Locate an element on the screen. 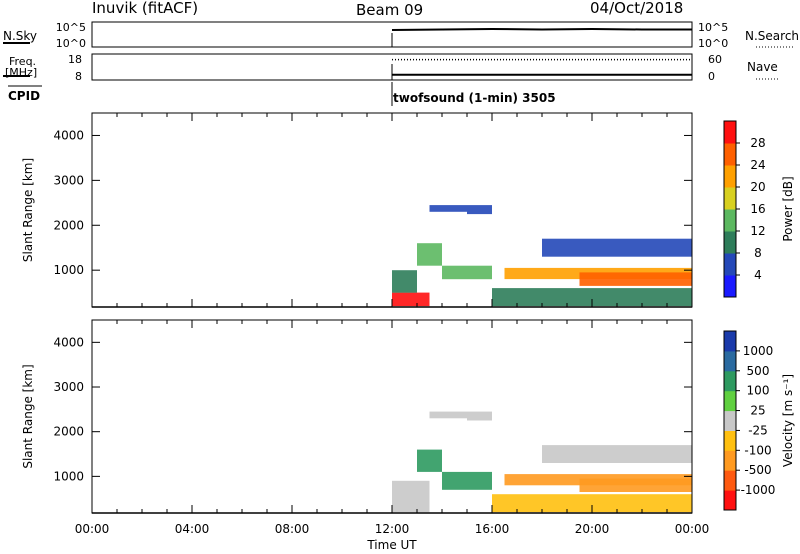 The height and width of the screenshot is (554, 800). velocity-colorbar-tick-label: 25 is located at coordinates (757, 411).